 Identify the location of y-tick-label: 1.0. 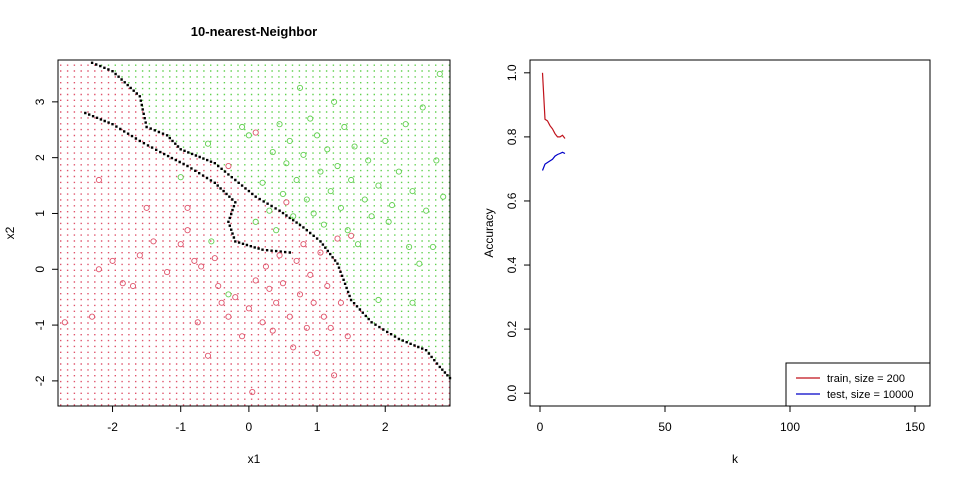
(512, 72).